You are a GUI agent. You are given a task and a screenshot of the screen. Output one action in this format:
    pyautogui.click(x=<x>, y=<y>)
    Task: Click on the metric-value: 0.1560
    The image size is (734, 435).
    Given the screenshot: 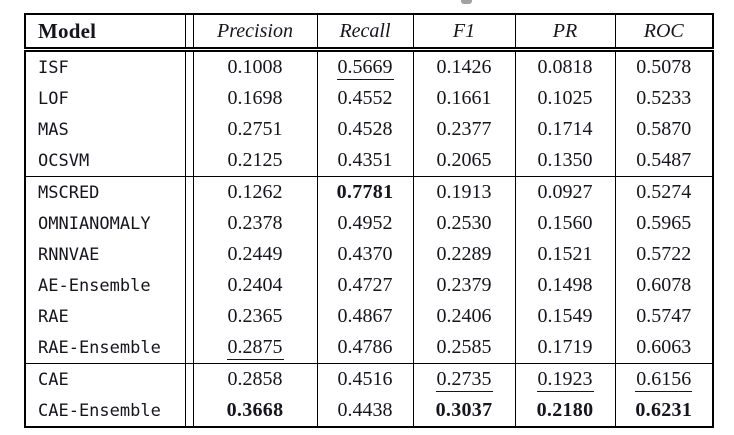 What is the action you would take?
    pyautogui.click(x=565, y=223)
    